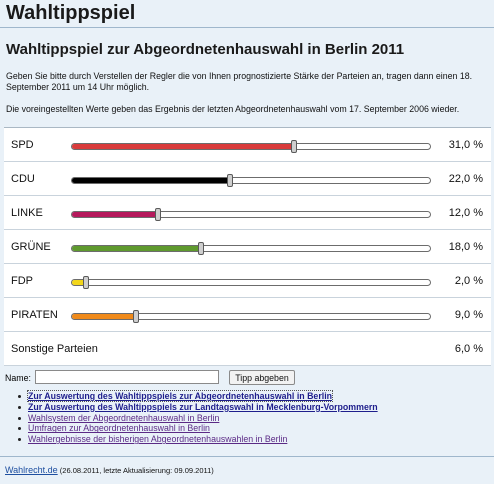  What do you see at coordinates (54, 349) in the screenshot?
I see `others-label: Sonstige Parteien` at bounding box center [54, 349].